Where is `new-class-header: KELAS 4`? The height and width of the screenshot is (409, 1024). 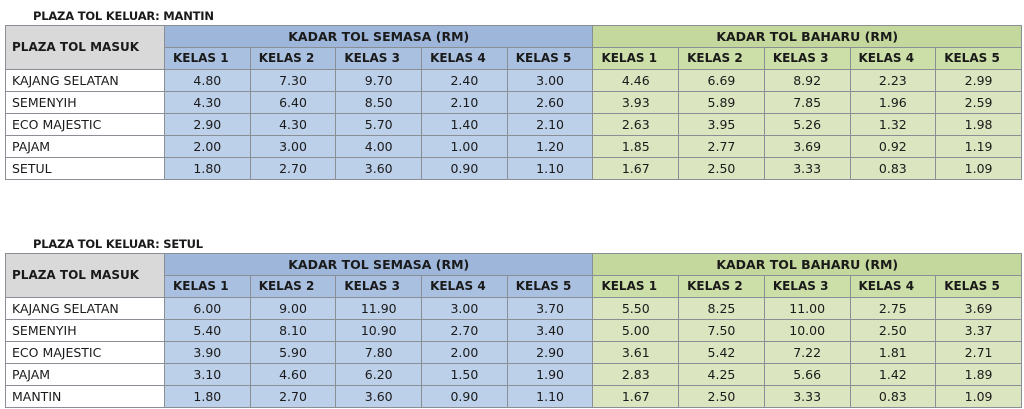 new-class-header: KELAS 4 is located at coordinates (893, 58).